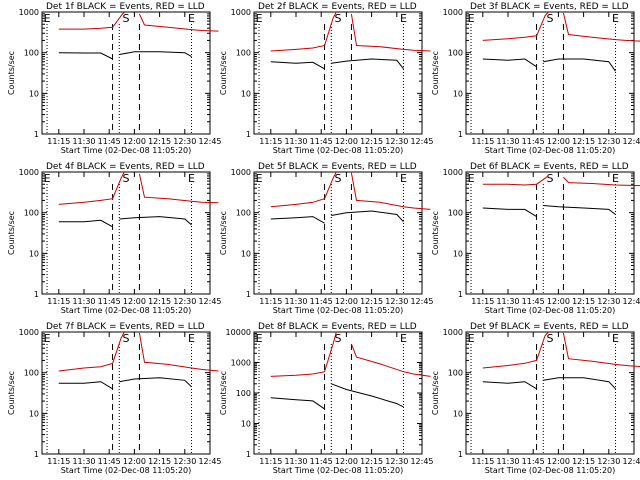  What do you see at coordinates (125, 7) in the screenshot?
I see `panel-title: Det 1f BLACK = Events, RED = LLD` at bounding box center [125, 7].